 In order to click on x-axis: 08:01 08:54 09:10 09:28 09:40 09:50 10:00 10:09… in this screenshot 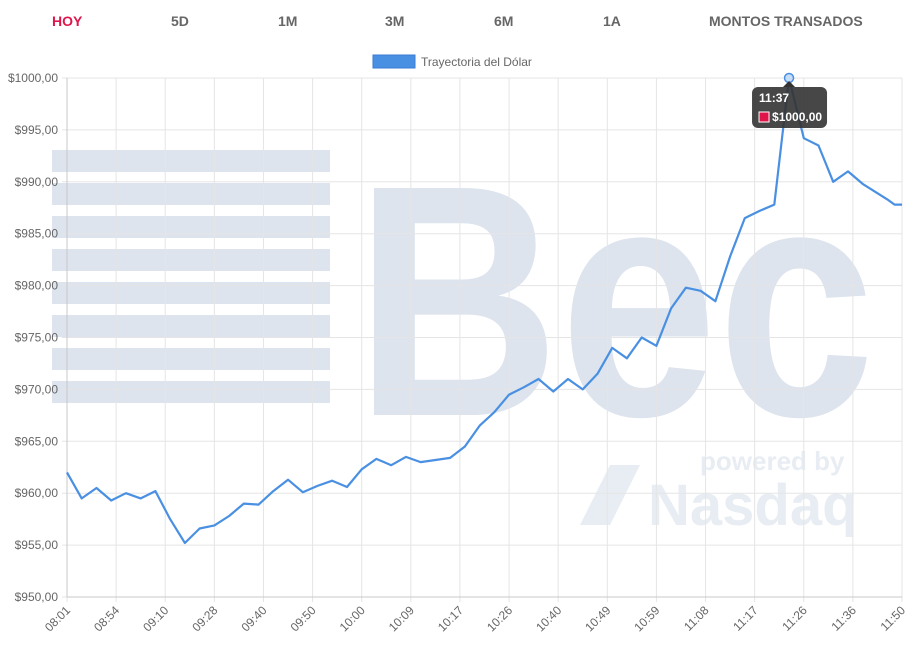, I will do `click(475, 618)`.